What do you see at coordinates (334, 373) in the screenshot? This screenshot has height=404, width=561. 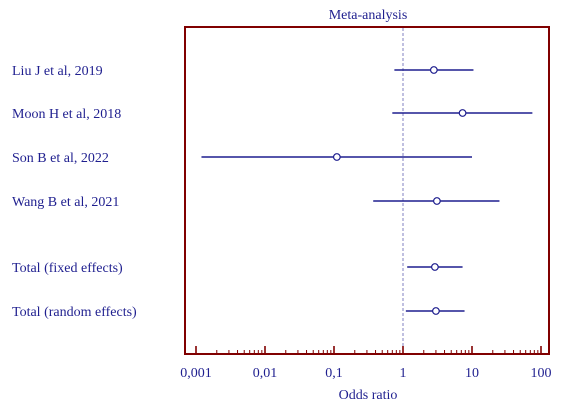 I see `x-tick-label: 0,1` at bounding box center [334, 373].